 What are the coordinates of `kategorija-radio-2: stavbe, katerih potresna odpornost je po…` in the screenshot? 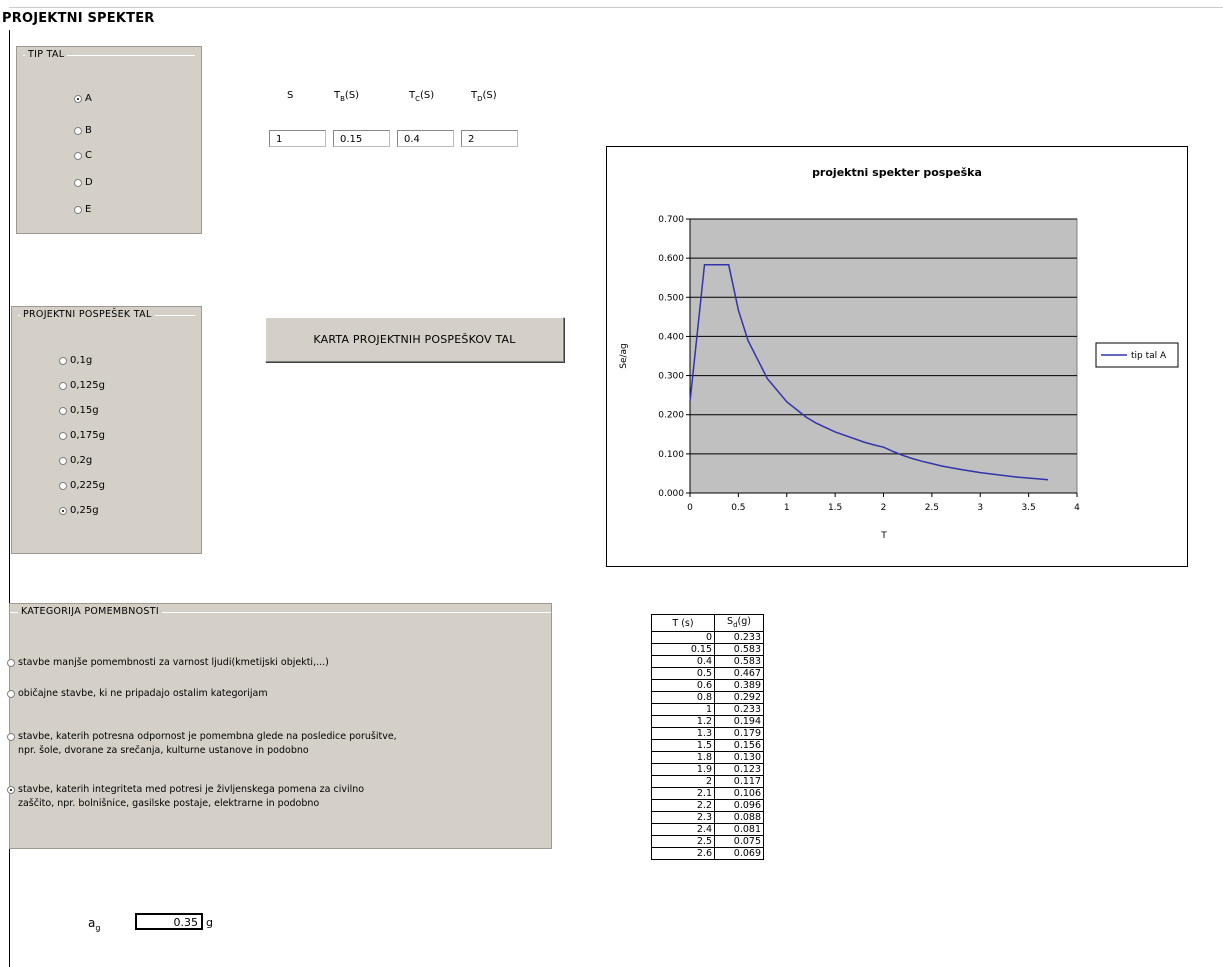 It's located at (202, 744).